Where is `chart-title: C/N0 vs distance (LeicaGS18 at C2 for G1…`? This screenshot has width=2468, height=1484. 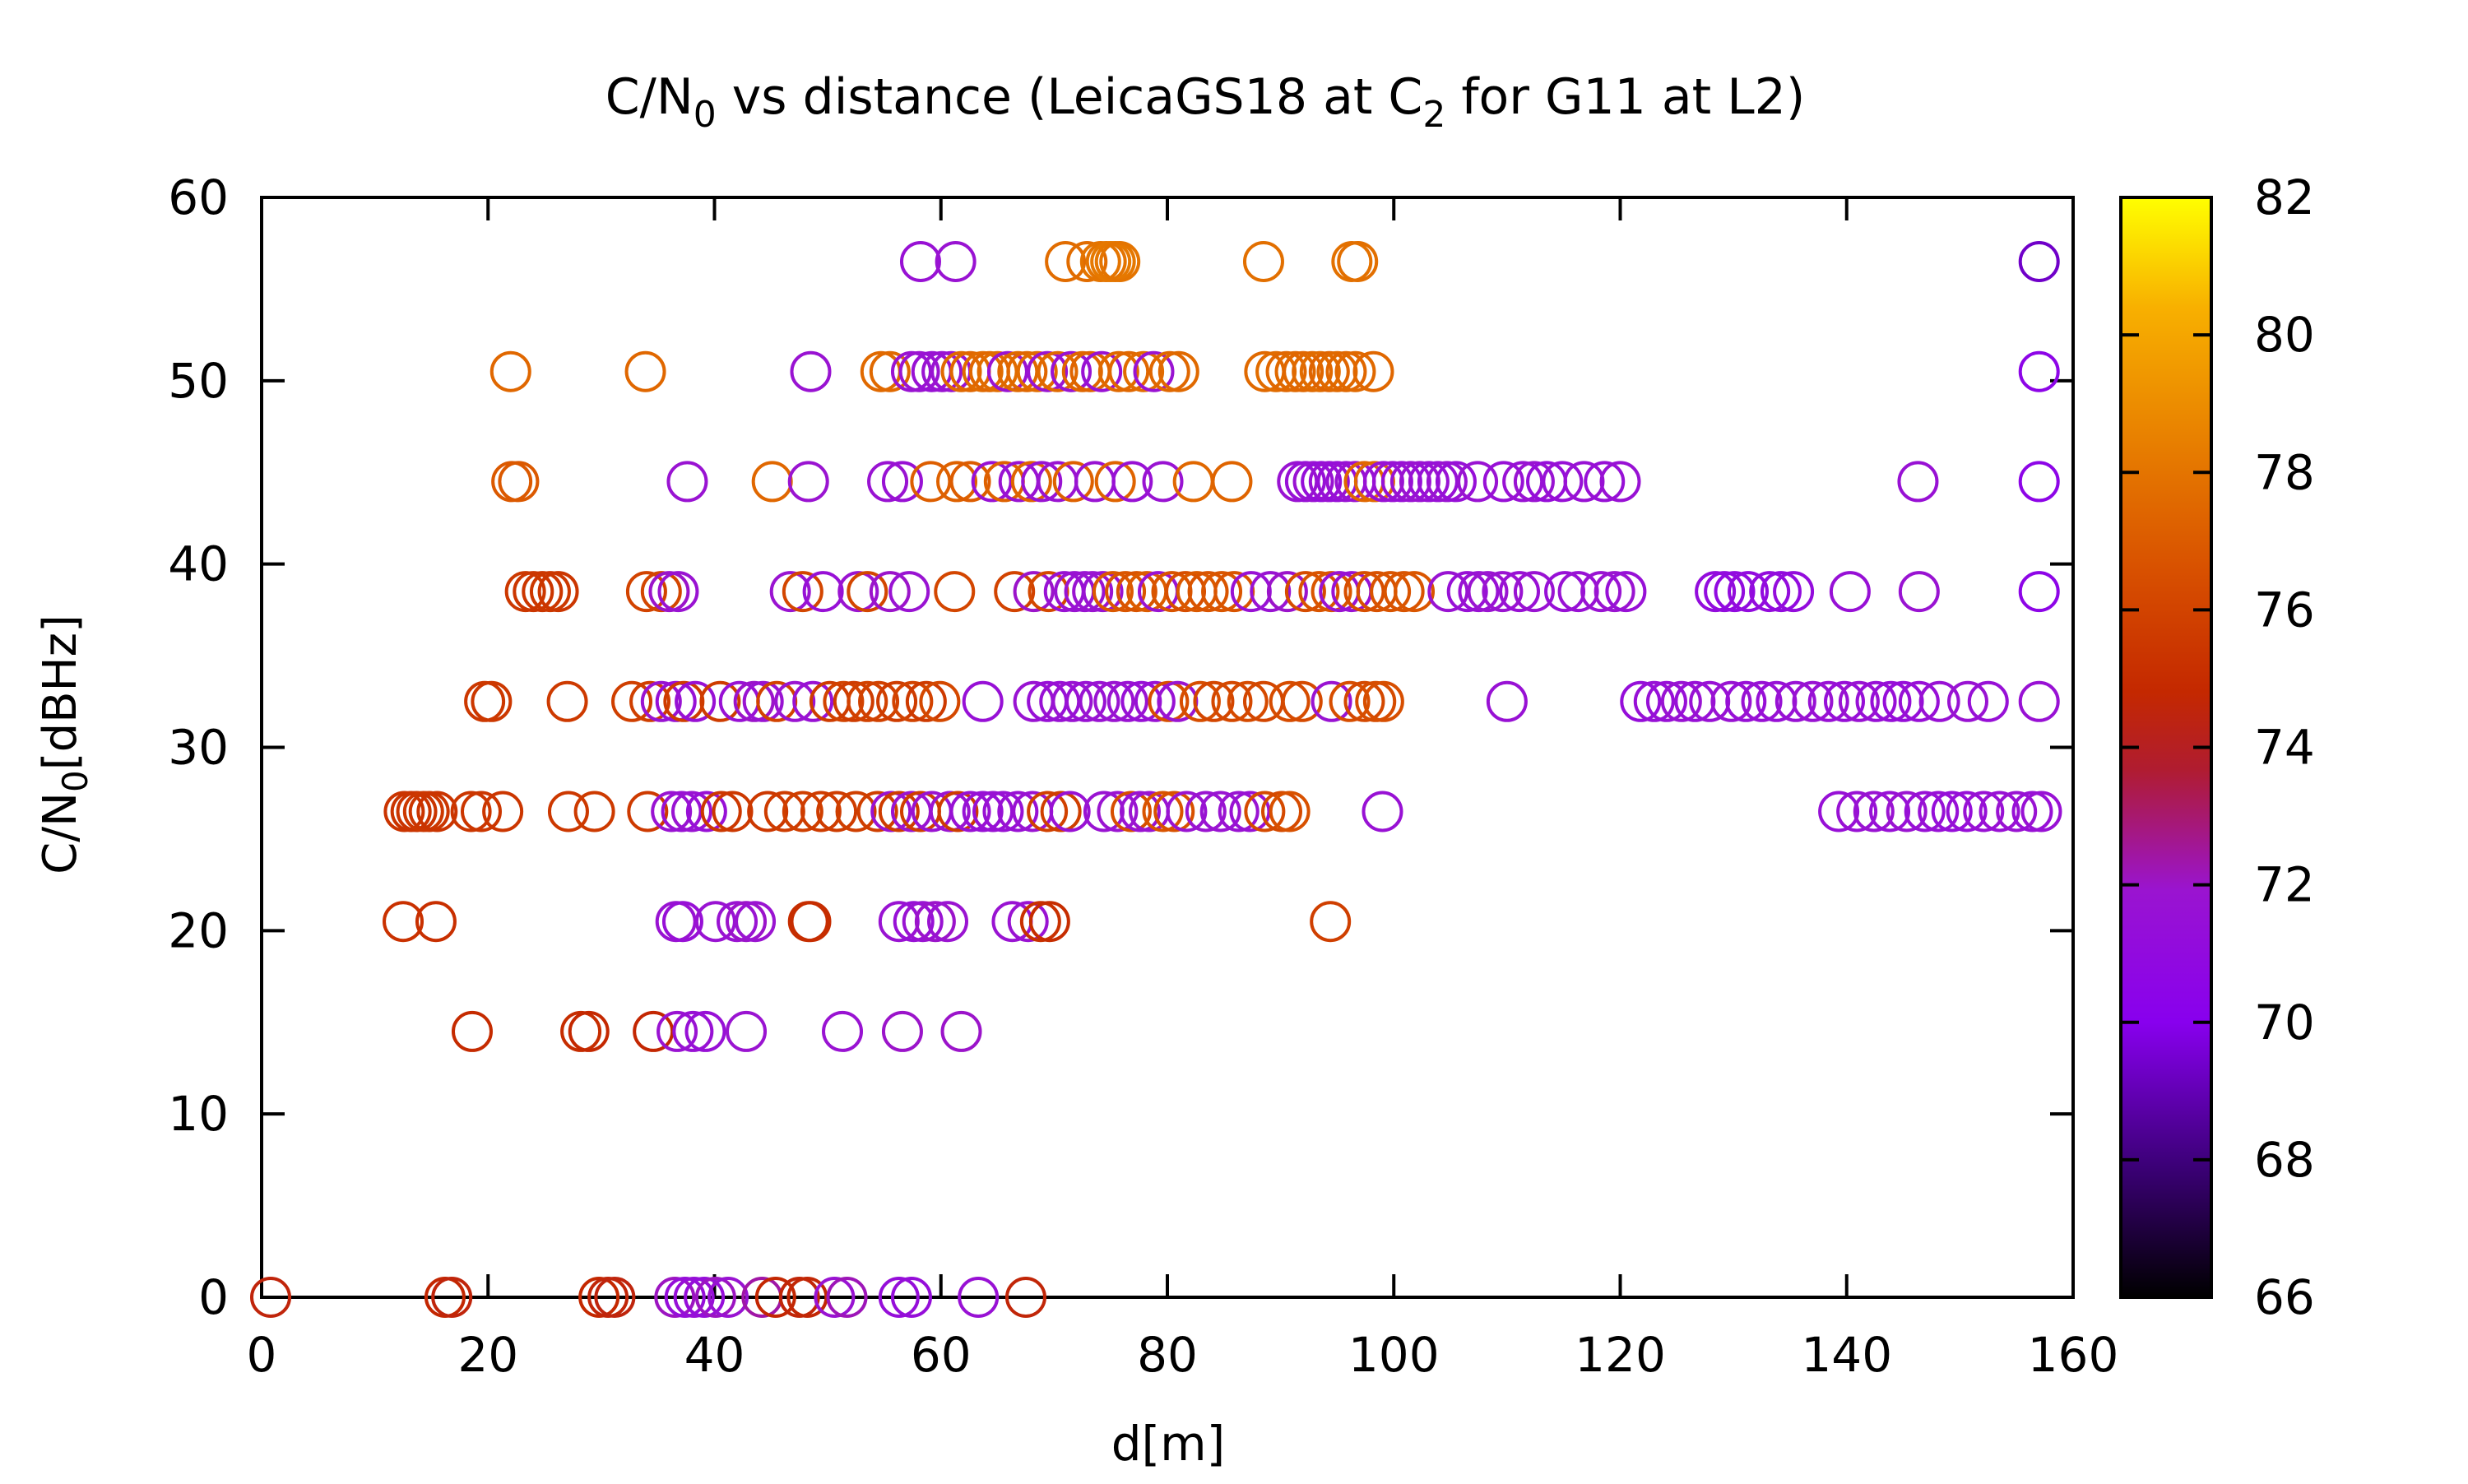
chart-title: C/N0 vs distance (LeicaGS18 at C2 for G1… is located at coordinates (1205, 102).